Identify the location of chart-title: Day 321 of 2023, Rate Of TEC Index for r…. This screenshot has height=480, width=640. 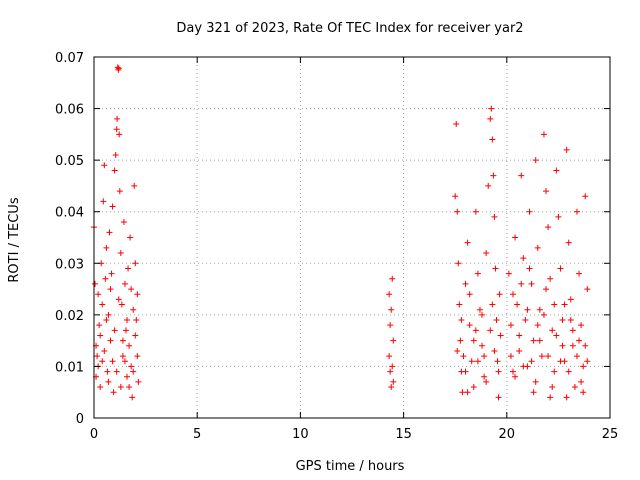
(349, 28).